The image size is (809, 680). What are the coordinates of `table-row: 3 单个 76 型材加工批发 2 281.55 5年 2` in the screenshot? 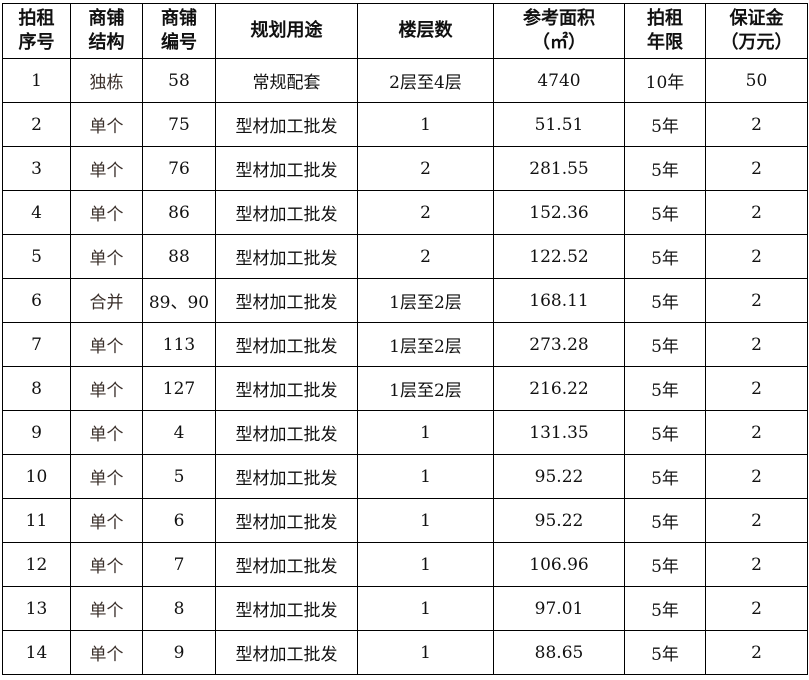 It's located at (405, 168).